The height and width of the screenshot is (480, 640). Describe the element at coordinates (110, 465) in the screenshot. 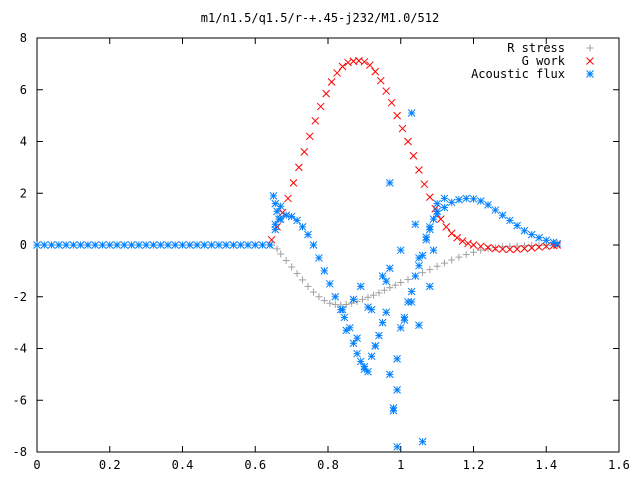

I see `x-tick-label: 0.2` at that location.